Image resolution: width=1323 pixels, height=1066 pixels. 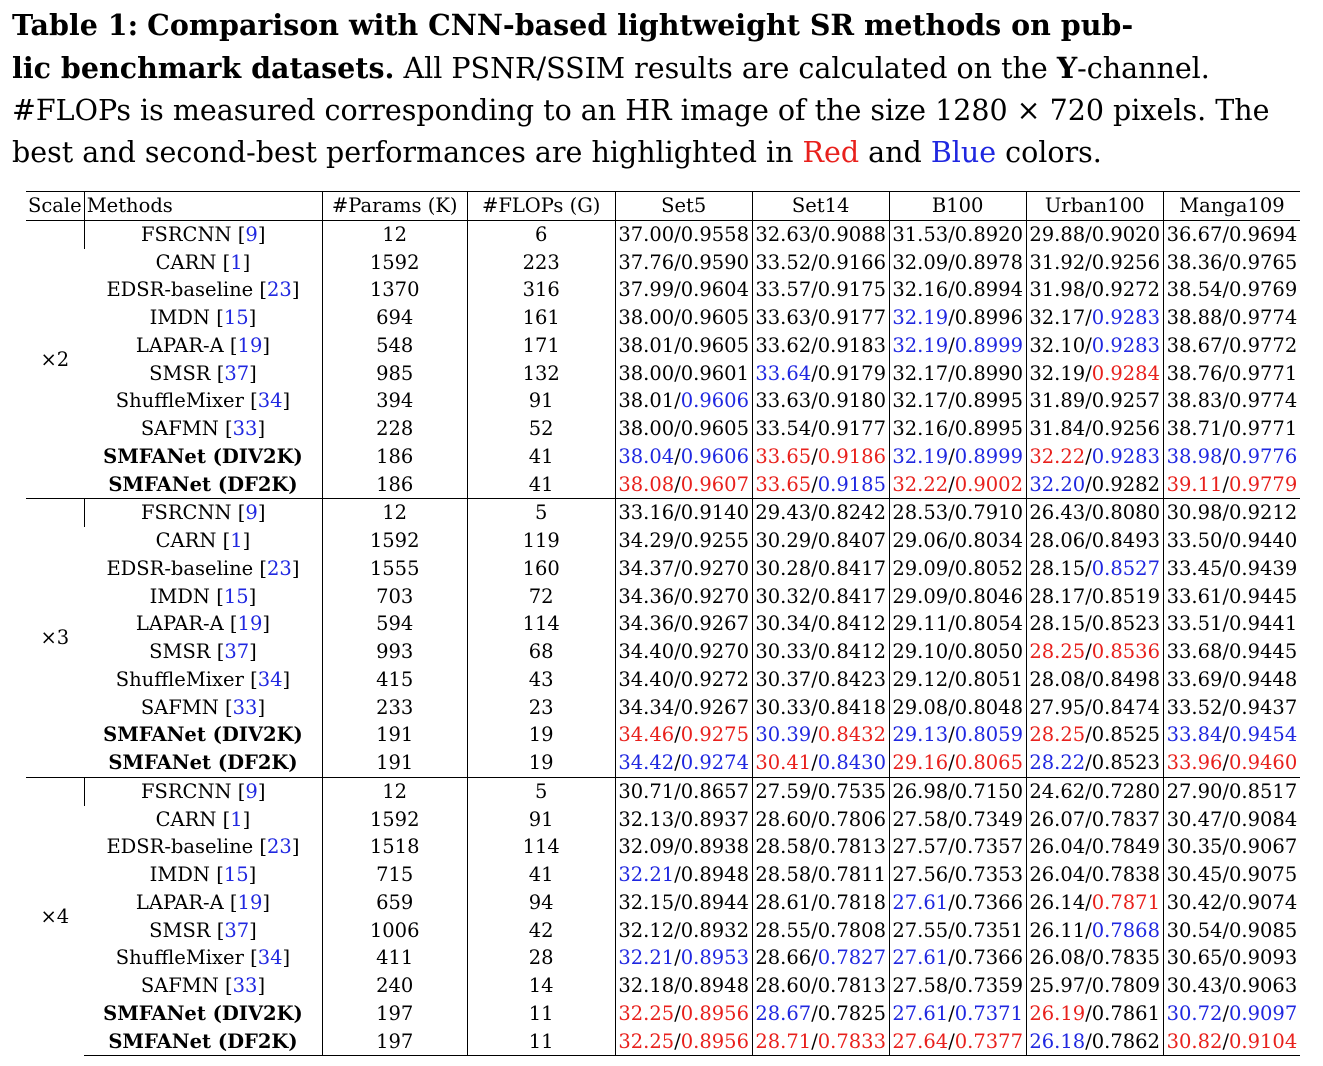 What do you see at coordinates (541, 290) in the screenshot?
I see `flops-cell: 316` at bounding box center [541, 290].